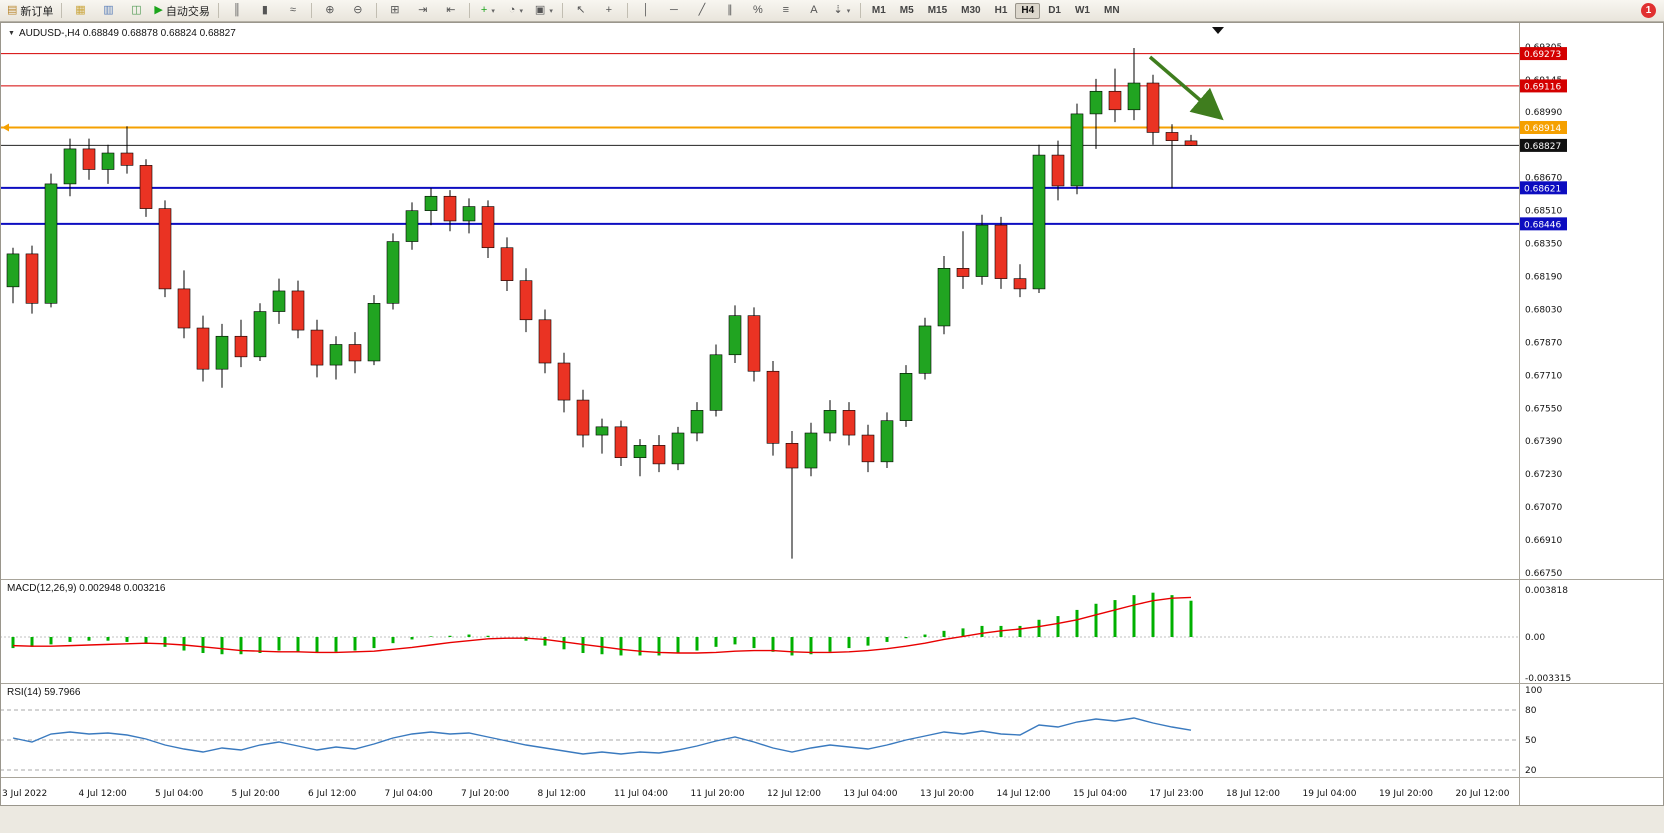 Image resolution: width=1664 pixels, height=833 pixels. I want to click on candlestick-chart-button: ▮, so click(265, 11).